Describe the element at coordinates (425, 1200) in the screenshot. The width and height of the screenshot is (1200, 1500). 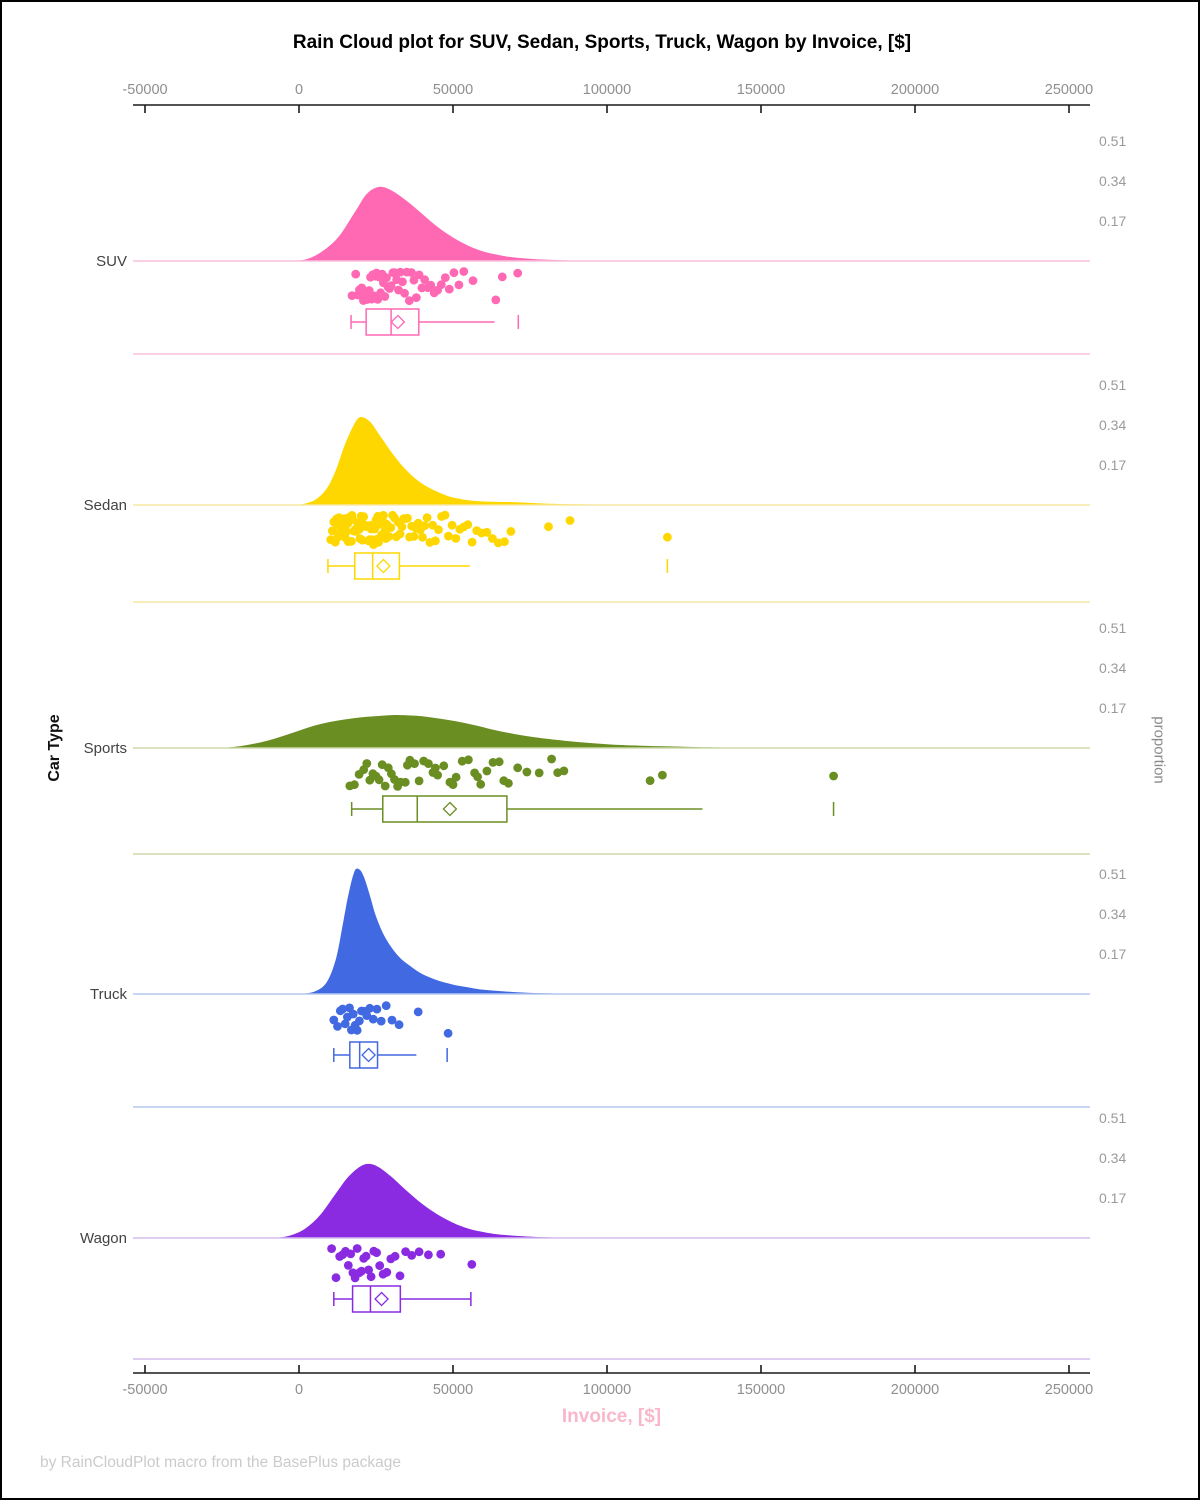
I see `density-curve-wagon` at that location.